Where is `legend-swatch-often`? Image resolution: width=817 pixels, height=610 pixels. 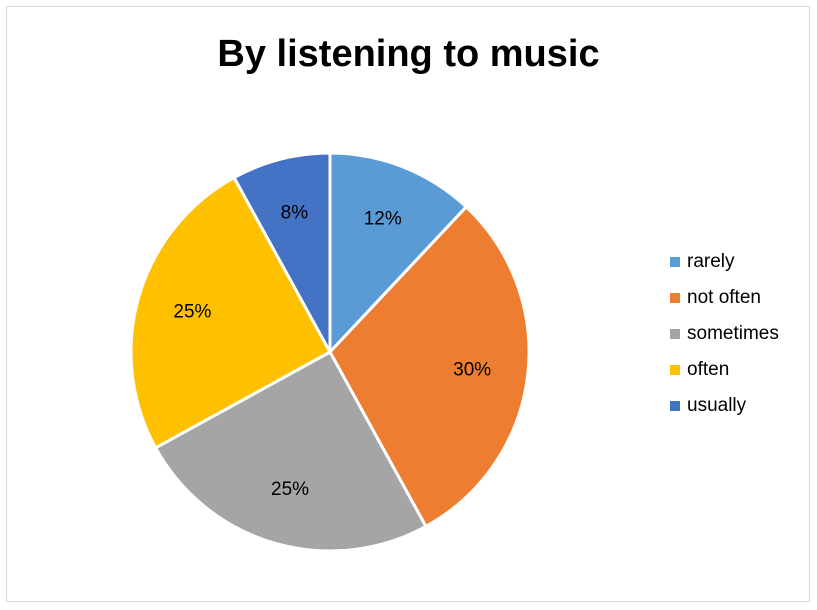
legend-swatch-often is located at coordinates (675, 370).